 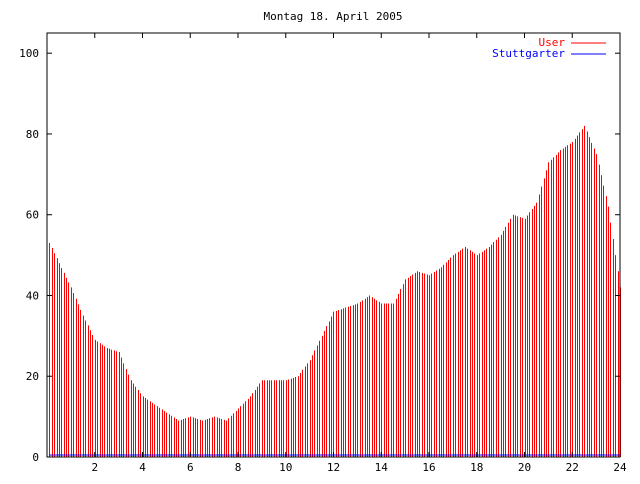 I want to click on legend-stuttgarter-label: Stuttgarter, so click(x=528, y=53).